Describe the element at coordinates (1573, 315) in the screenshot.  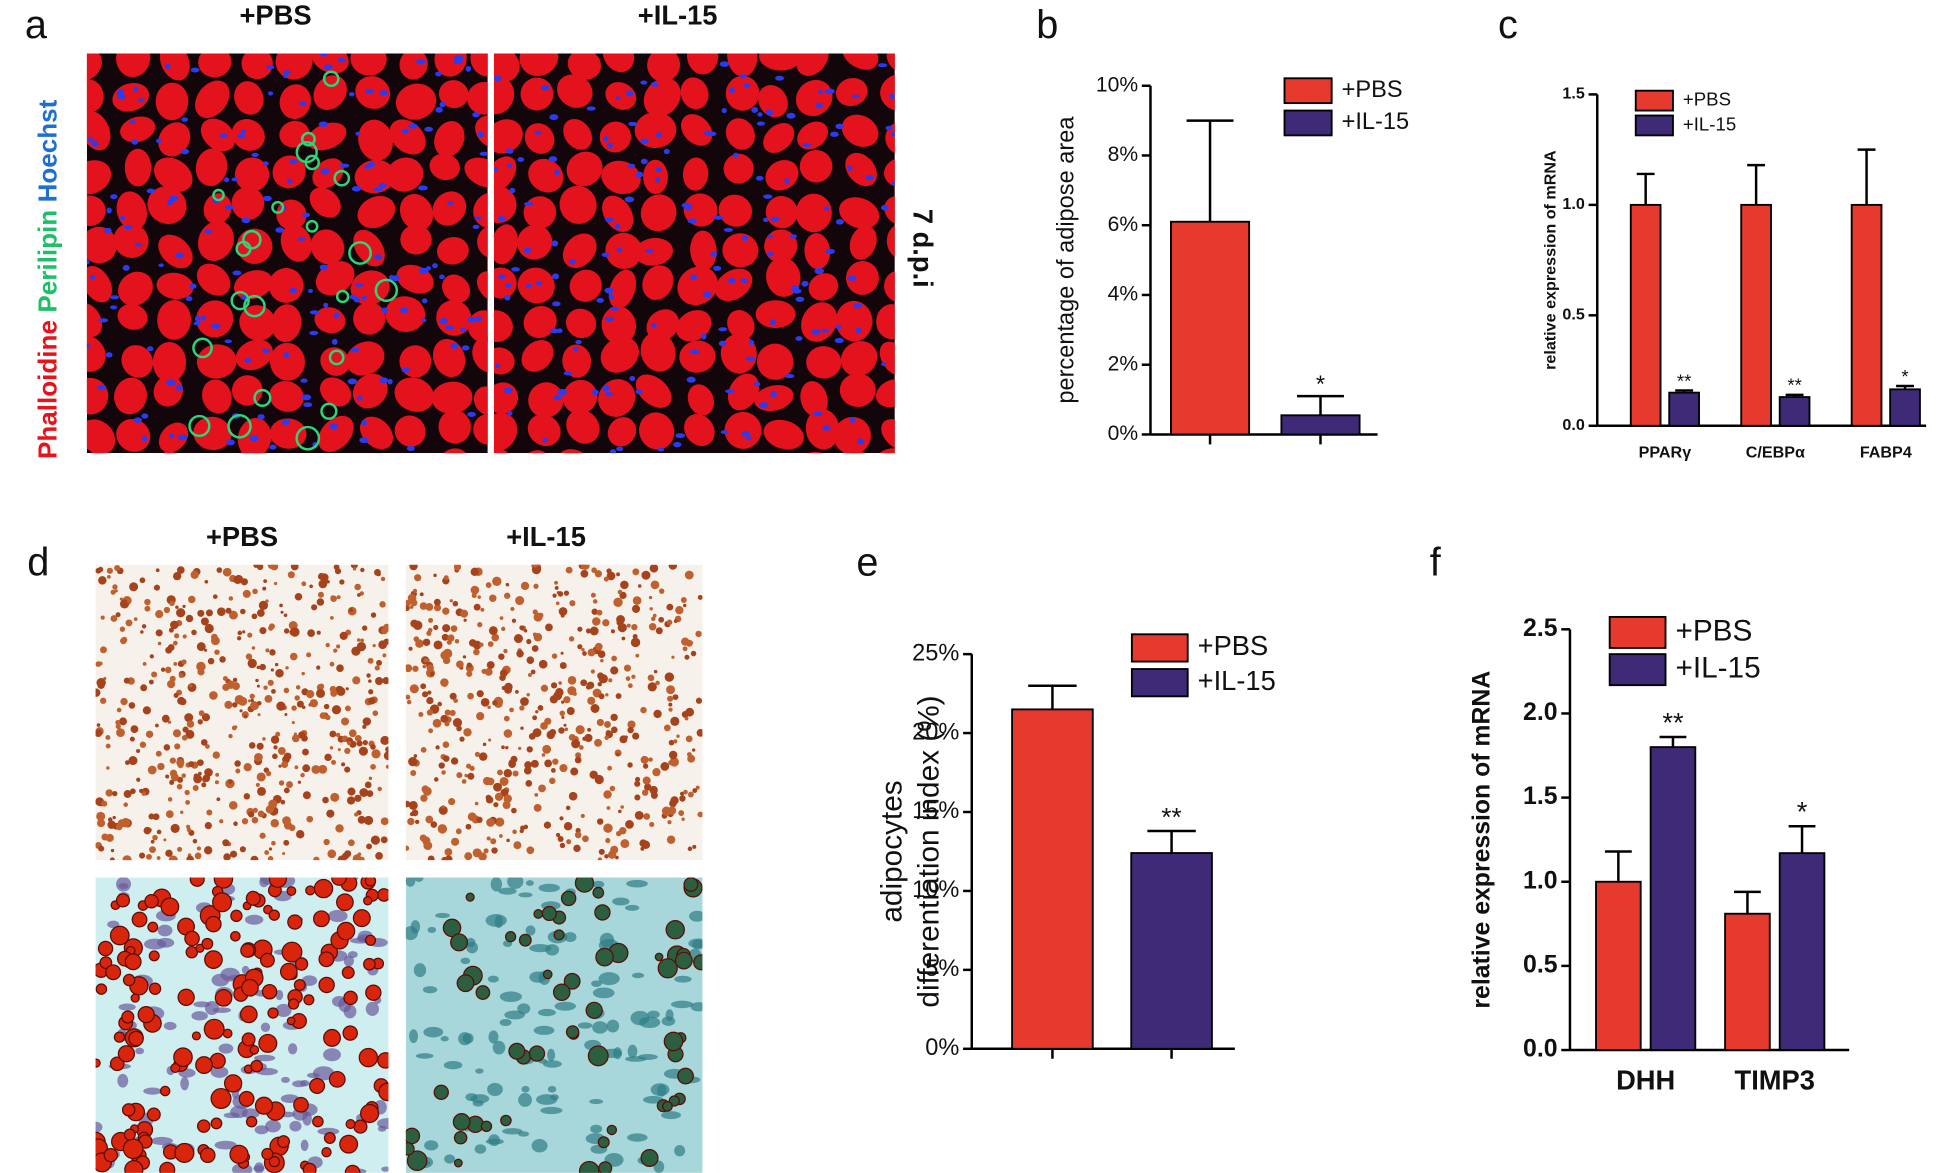
I see `y-tick-label: 0.5` at that location.